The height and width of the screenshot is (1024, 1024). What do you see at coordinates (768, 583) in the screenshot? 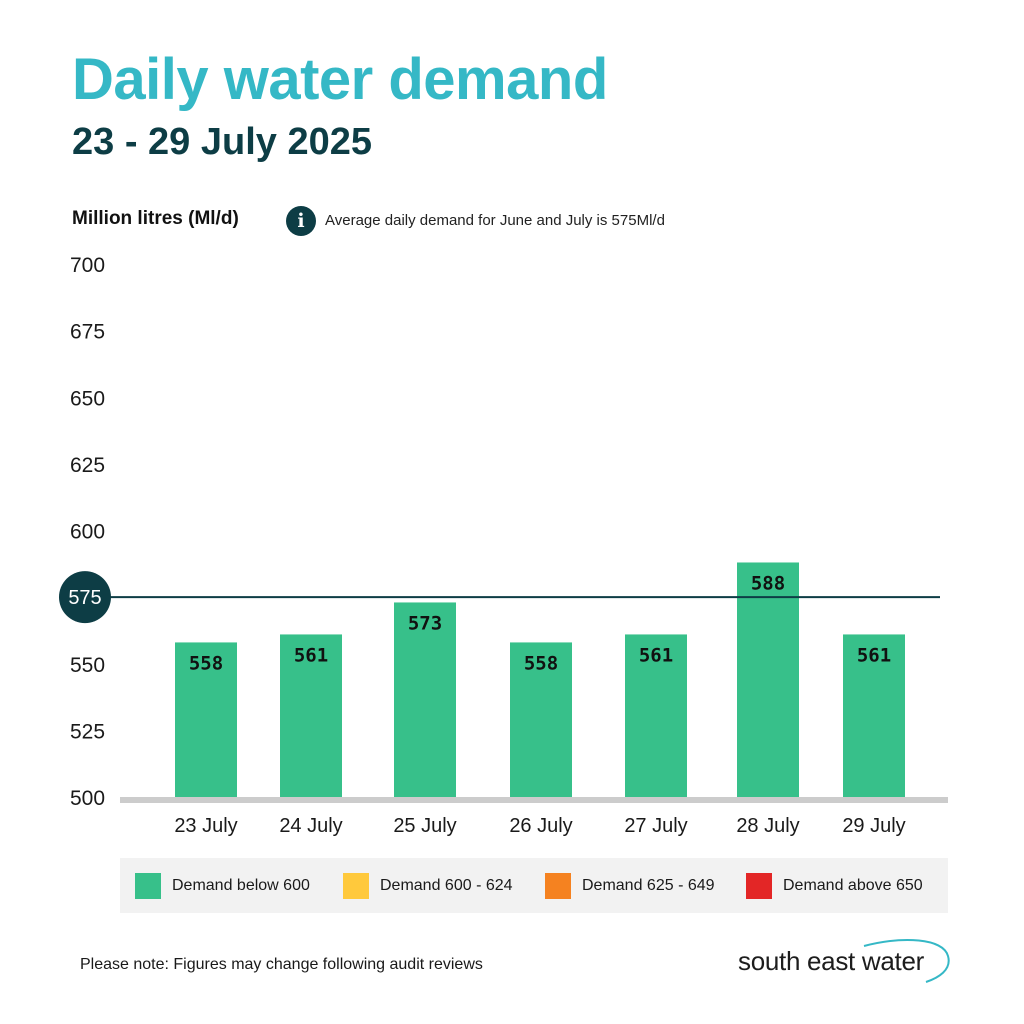
I see `bar-value-label: 588` at bounding box center [768, 583].